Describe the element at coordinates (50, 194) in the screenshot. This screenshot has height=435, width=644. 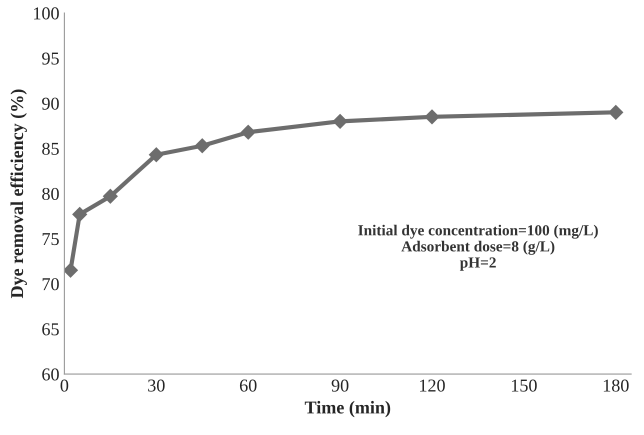
I see `y-tick-label: 80` at that location.